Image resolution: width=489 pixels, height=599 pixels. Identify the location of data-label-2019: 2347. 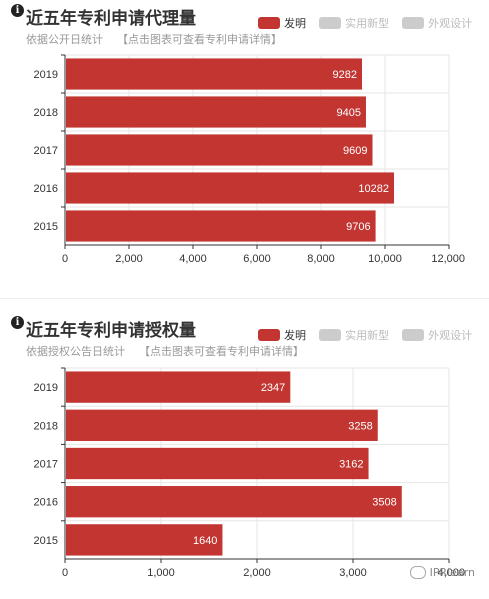
(273, 388).